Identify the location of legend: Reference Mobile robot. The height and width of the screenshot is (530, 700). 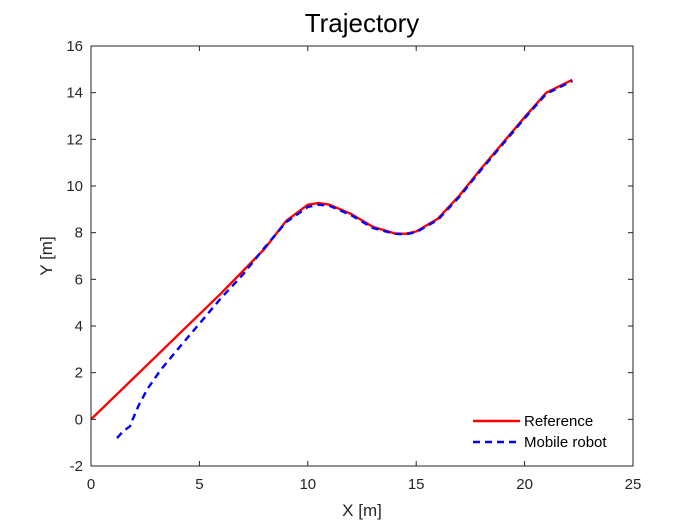
(546, 432).